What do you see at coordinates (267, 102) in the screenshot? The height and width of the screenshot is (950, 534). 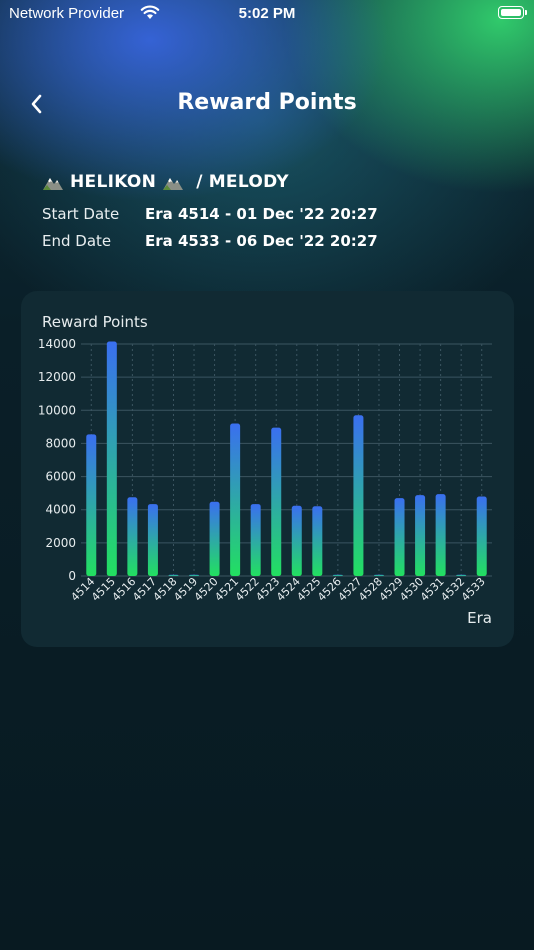 I see `page-title: Reward Points` at bounding box center [267, 102].